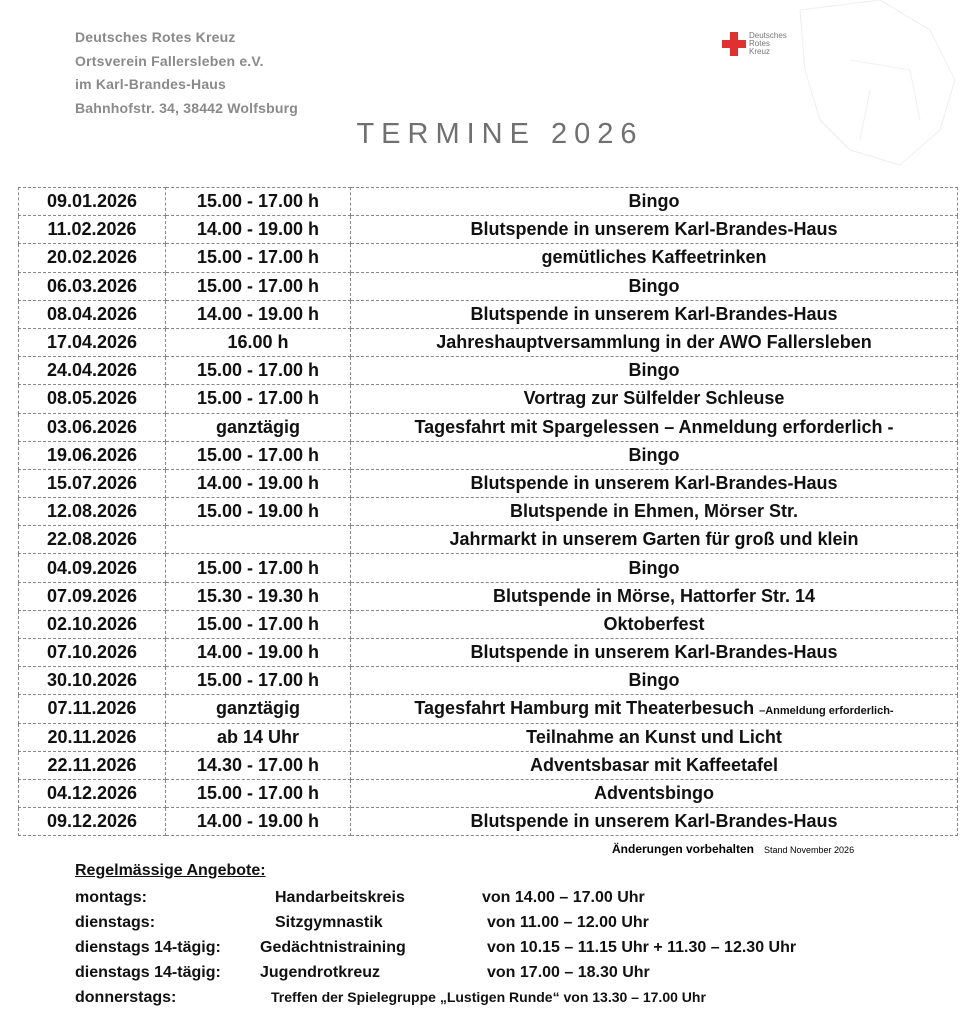 This screenshot has height=1028, width=960. Describe the element at coordinates (92, 652) in the screenshot. I see `event-date: 07.10.2026` at that location.